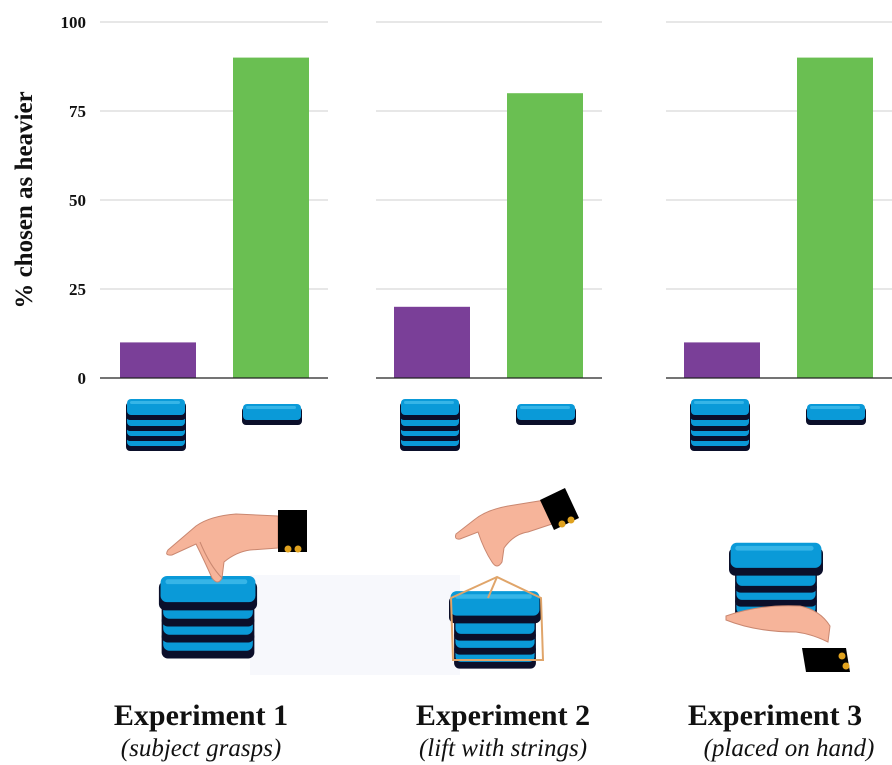 This screenshot has height=765, width=892. What do you see at coordinates (74, 22) in the screenshot?
I see `y-tick-100: 100` at bounding box center [74, 22].